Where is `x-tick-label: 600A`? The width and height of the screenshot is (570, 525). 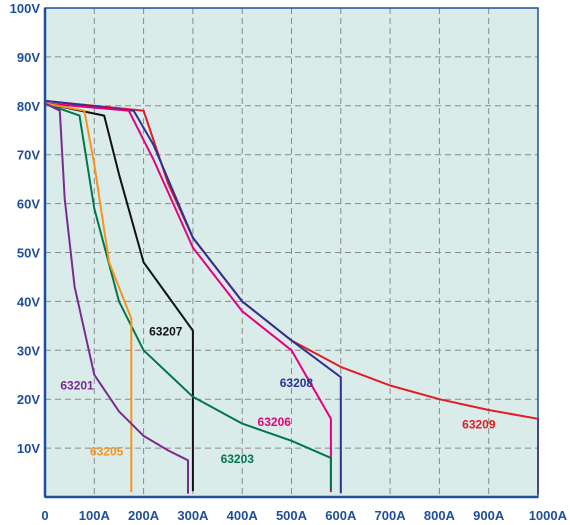
x-tick-label: 600A is located at coordinates (341, 515).